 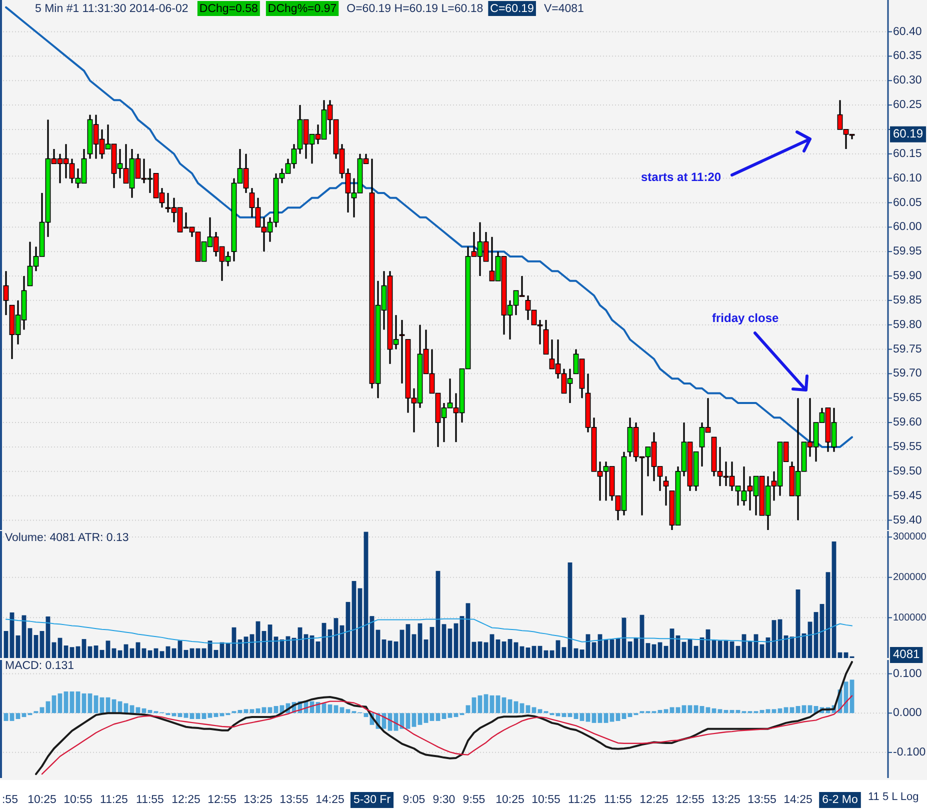 I want to click on y-tick-label: 60.40, so click(x=907, y=32).